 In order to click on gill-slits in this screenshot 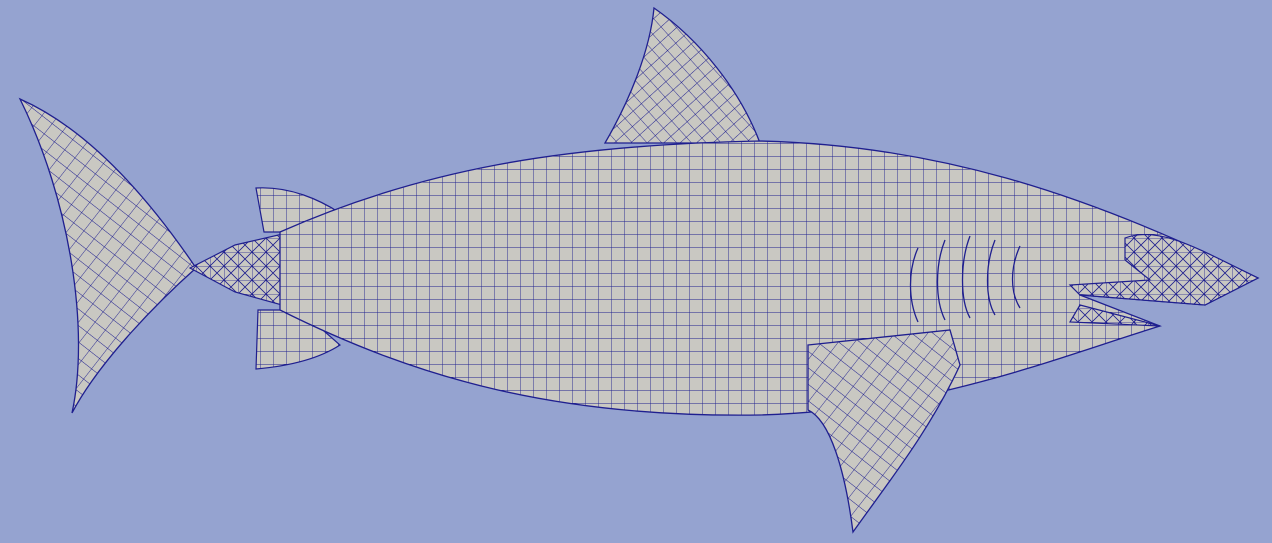, I will do `click(965, 279)`.